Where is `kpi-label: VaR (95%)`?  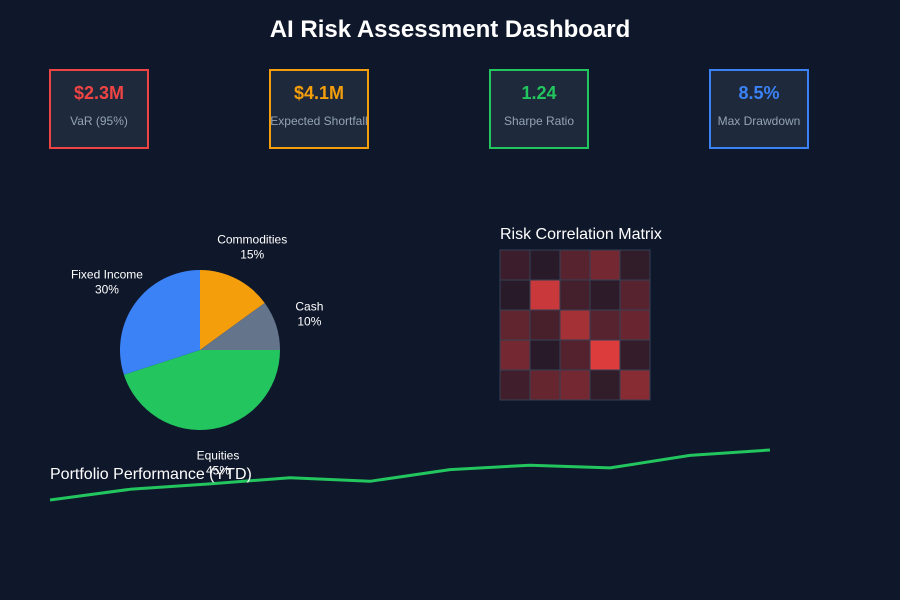 kpi-label: VaR (95%) is located at coordinates (99, 121).